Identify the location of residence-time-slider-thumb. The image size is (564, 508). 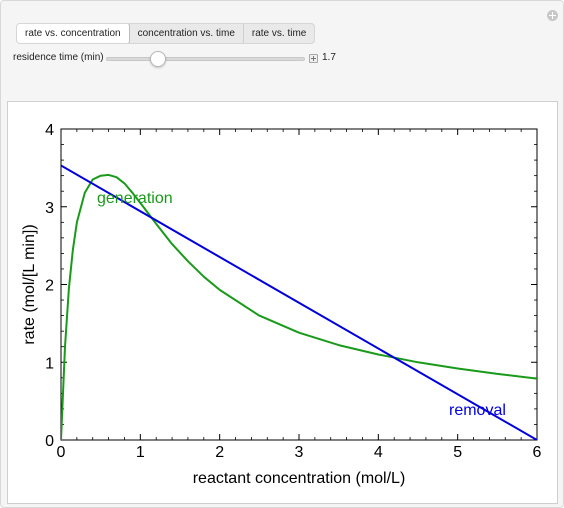
(158, 59).